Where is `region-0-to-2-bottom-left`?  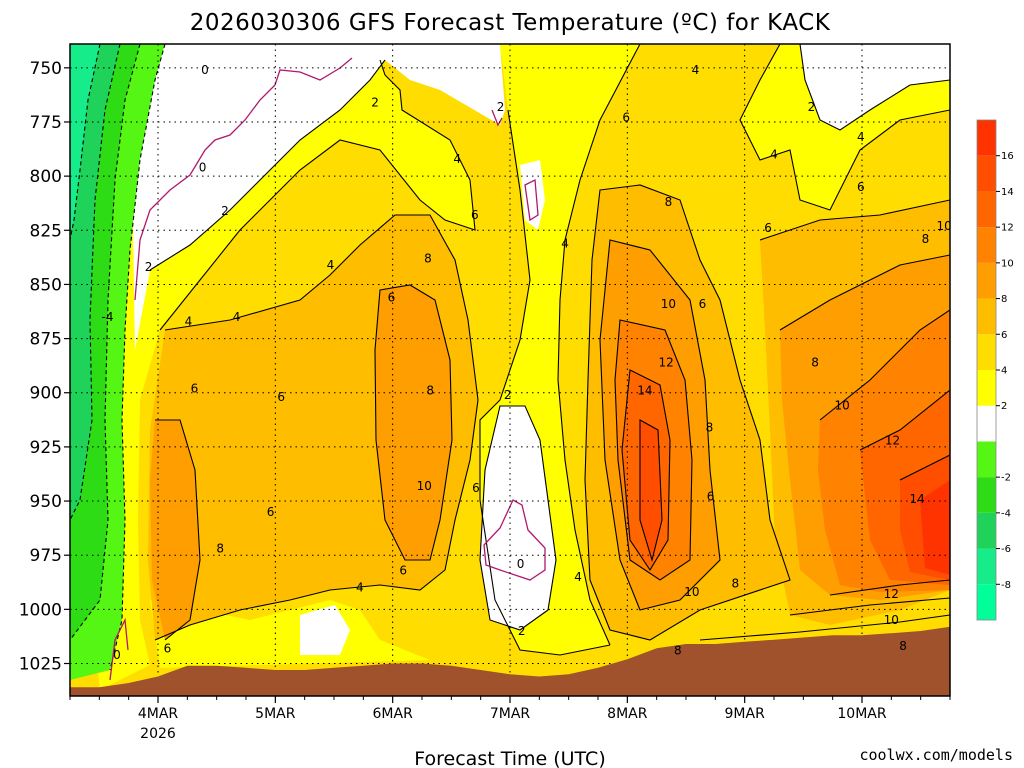
region-0-to-2-bottom-left is located at coordinates (325, 630).